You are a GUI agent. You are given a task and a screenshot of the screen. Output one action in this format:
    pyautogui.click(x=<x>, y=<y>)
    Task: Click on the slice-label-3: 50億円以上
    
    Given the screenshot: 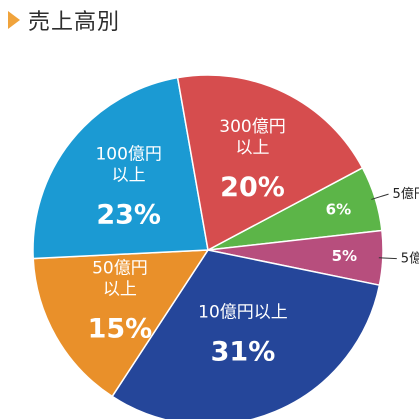 What is the action you would take?
    pyautogui.click(x=120, y=278)
    